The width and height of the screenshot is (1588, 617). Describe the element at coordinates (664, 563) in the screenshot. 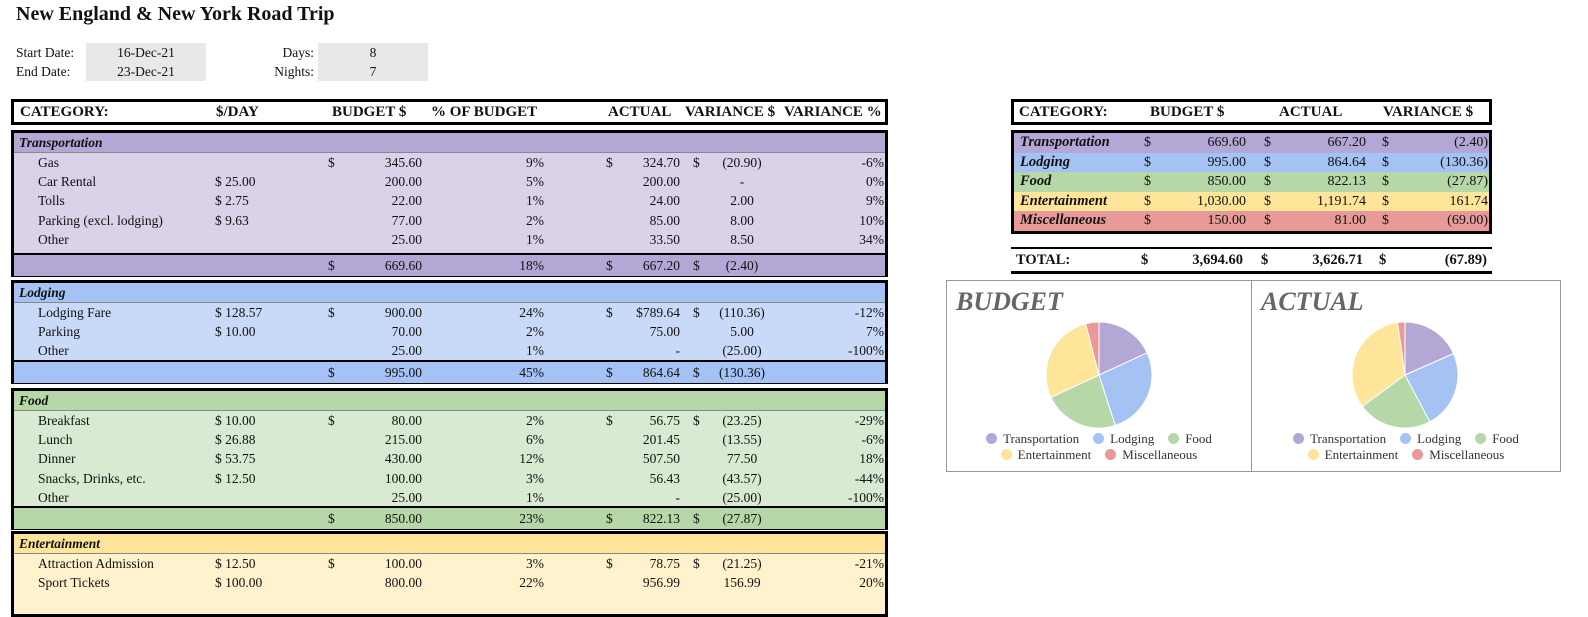

I see `actual-value: 78.75` at that location.